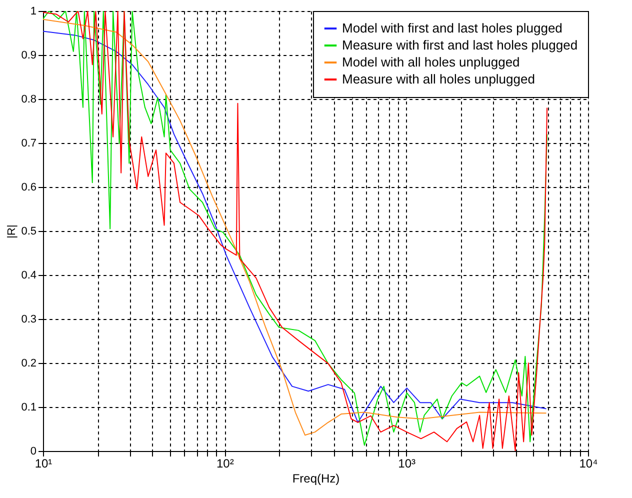  I want to click on y-tick-label: 0.4, so click(28, 276).